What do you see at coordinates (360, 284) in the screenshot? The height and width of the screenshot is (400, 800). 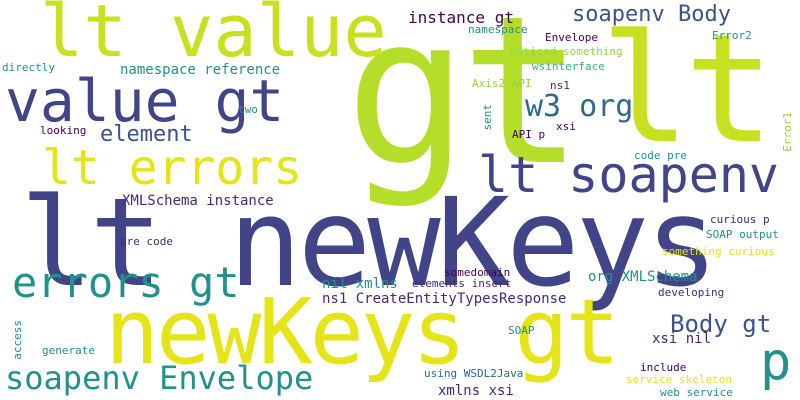 I see `word-nil-xmlns: nil xmlns` at bounding box center [360, 284].